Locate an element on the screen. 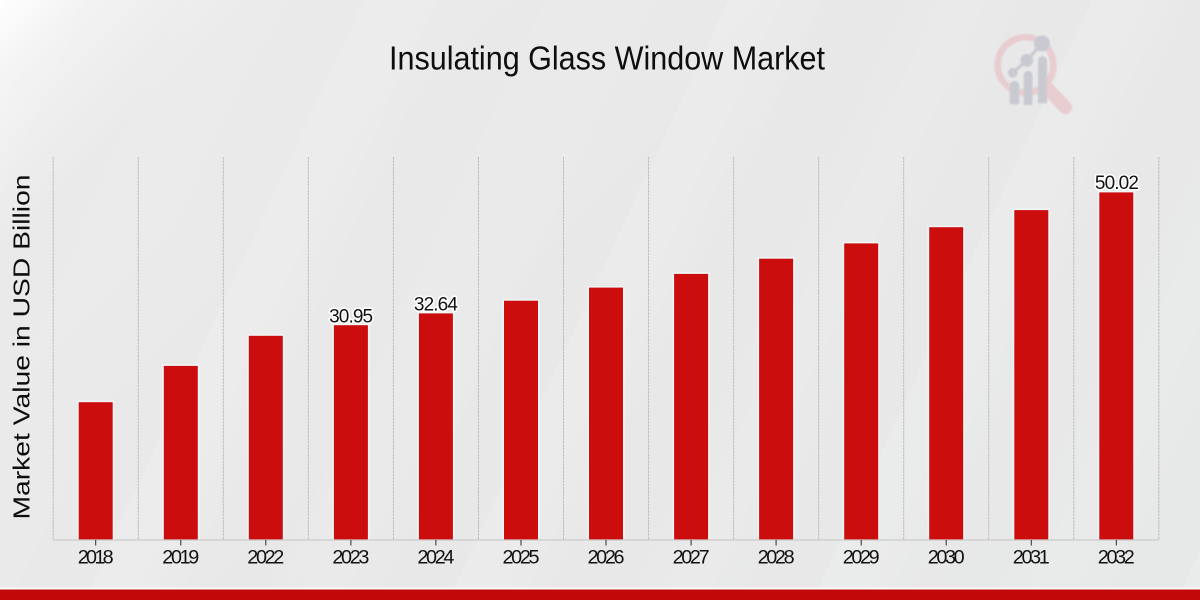 The width and height of the screenshot is (1200, 600). svg-text: 2032 is located at coordinates (1116, 558).